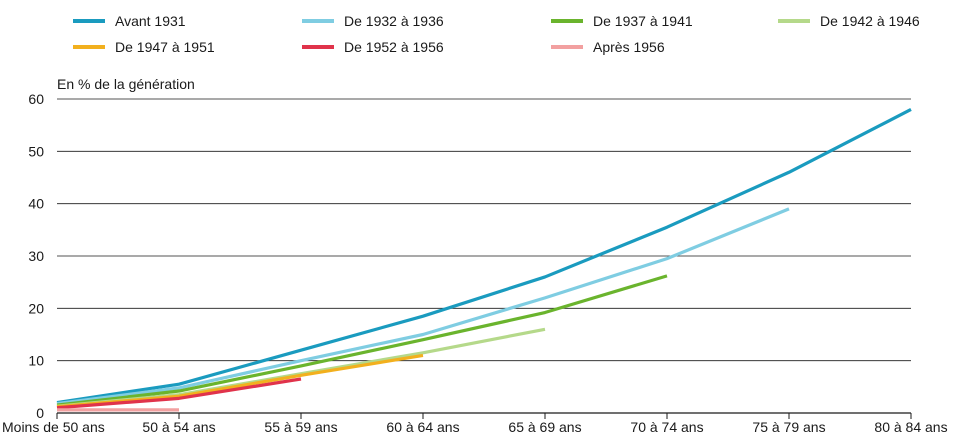 This screenshot has width=955, height=441. I want to click on x-tick-label: Moins de 50 ans, so click(53, 427).